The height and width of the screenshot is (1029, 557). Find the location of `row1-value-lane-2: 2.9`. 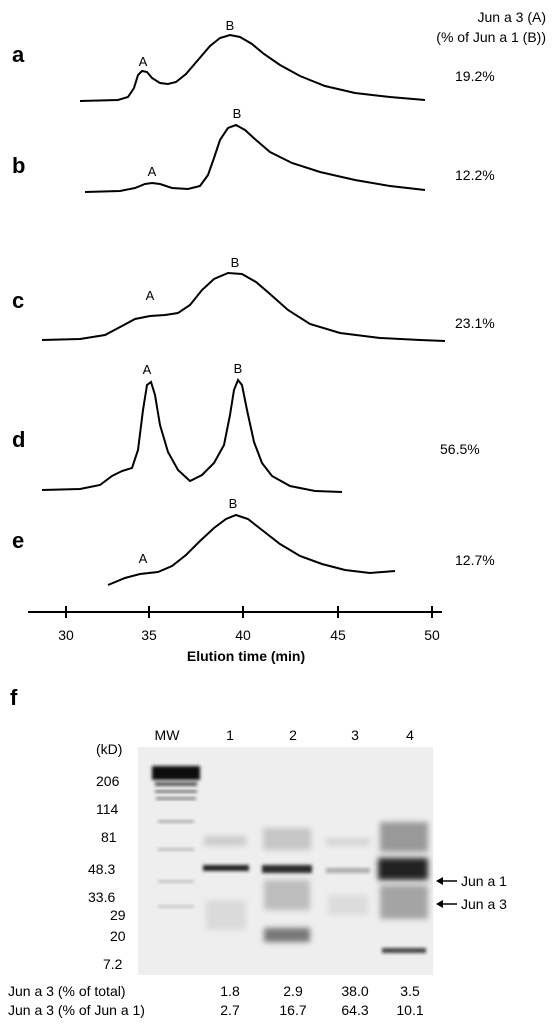

row1-value-lane-2: 2.9 is located at coordinates (293, 991).